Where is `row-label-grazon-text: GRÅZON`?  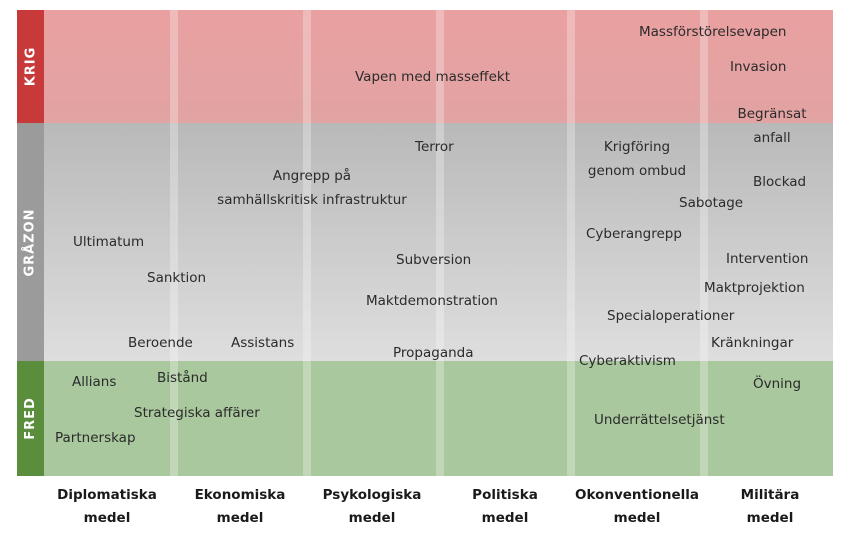
row-label-grazon-text: GRÅZON is located at coordinates (31, 242).